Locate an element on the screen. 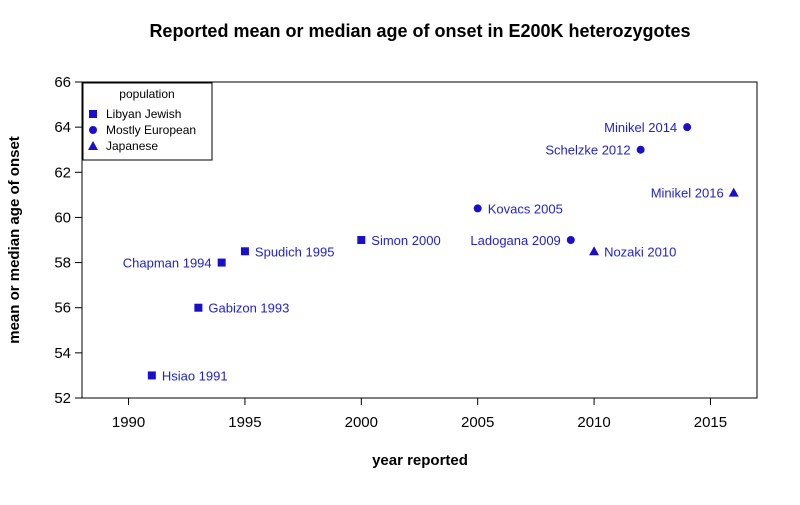 The height and width of the screenshot is (505, 800). x-tick-label: 2000 is located at coordinates (361, 422).